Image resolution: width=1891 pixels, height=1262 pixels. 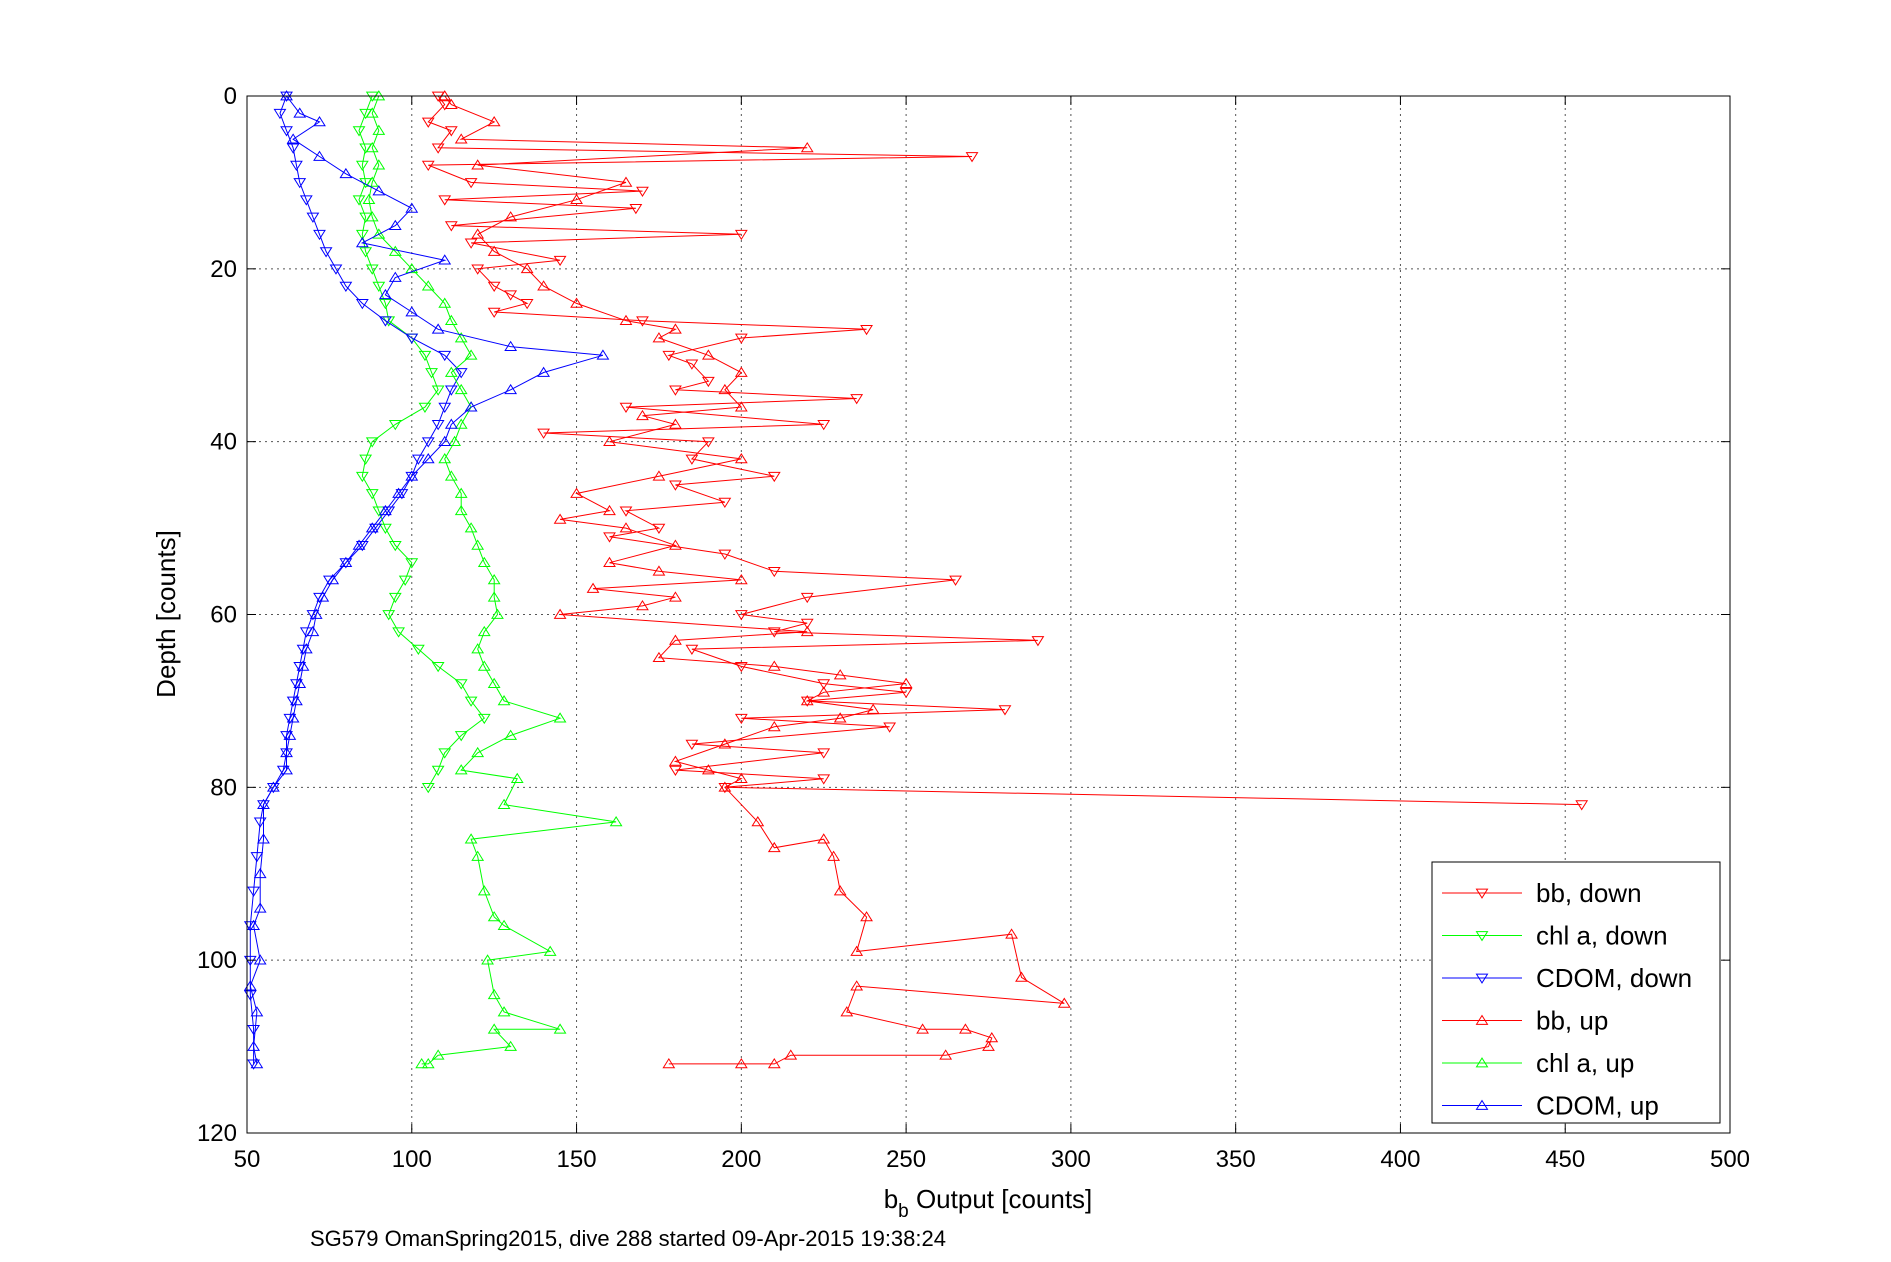 What do you see at coordinates (1482, 1019) in the screenshot?
I see `legend-bb-up-point` at bounding box center [1482, 1019].